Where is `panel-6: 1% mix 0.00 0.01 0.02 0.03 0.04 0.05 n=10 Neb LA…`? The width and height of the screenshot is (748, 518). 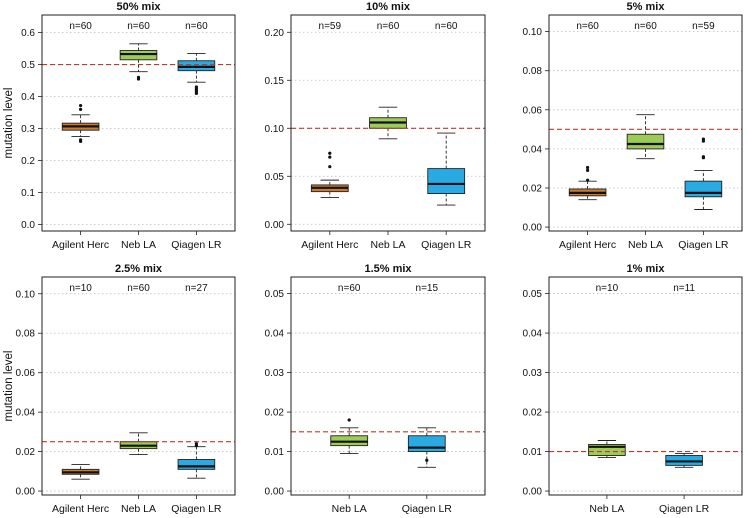
panel-6: 1% mix 0.00 0.01 0.02 0.03 0.04 0.05 n=10 Neb LA… is located at coordinates (633, 389).